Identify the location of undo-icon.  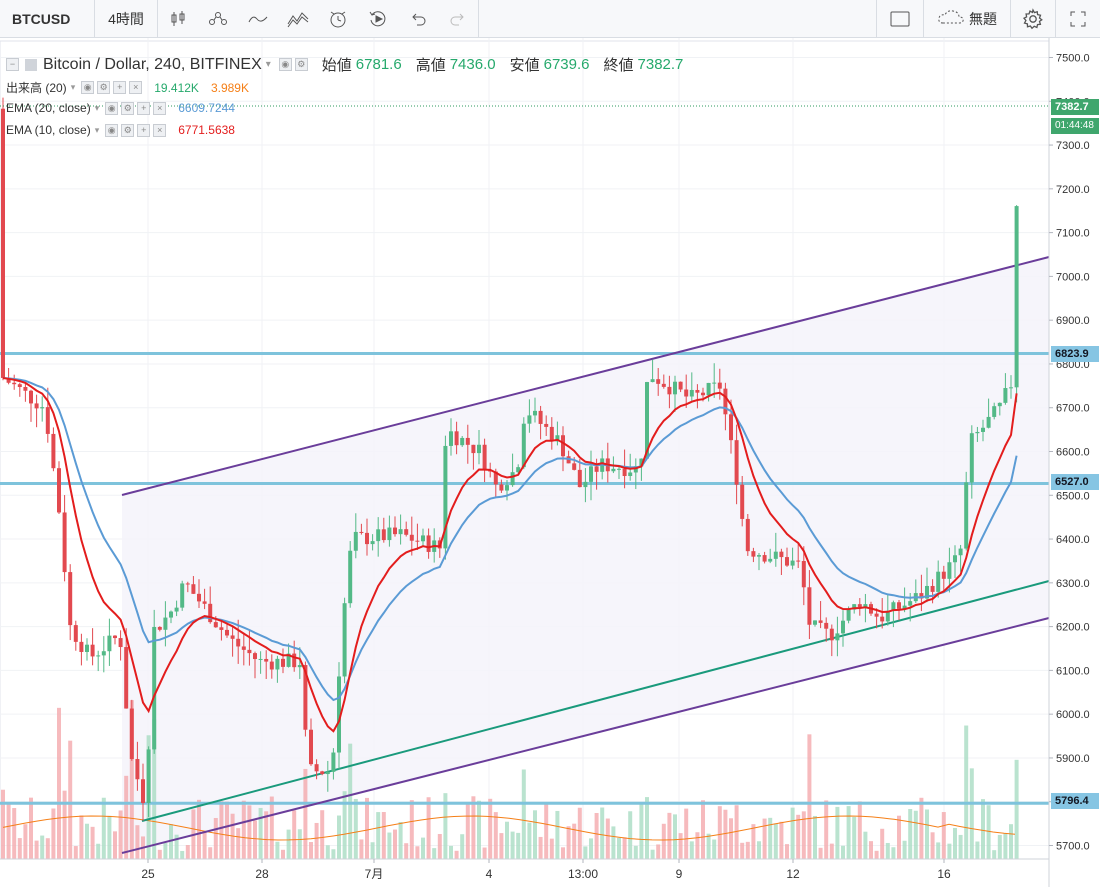
(418, 19).